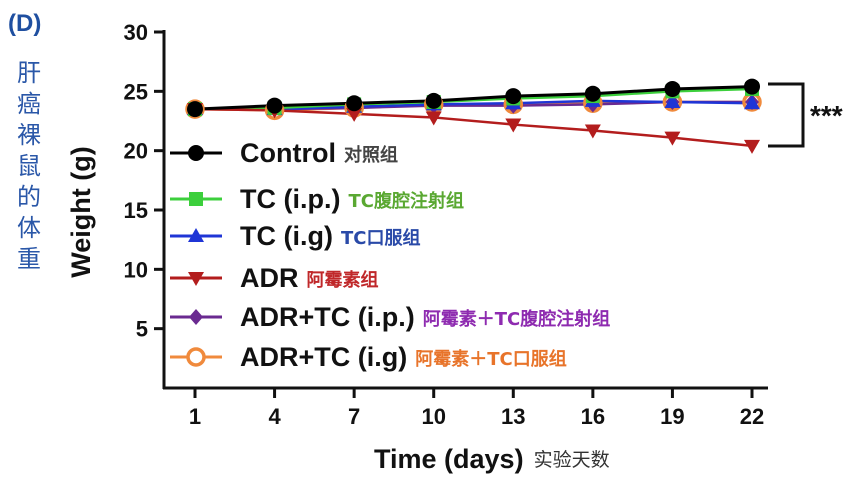 Image resolution: width=866 pixels, height=485 pixels. Describe the element at coordinates (288, 153) in the screenshot. I see `legend-label: Control` at that location.